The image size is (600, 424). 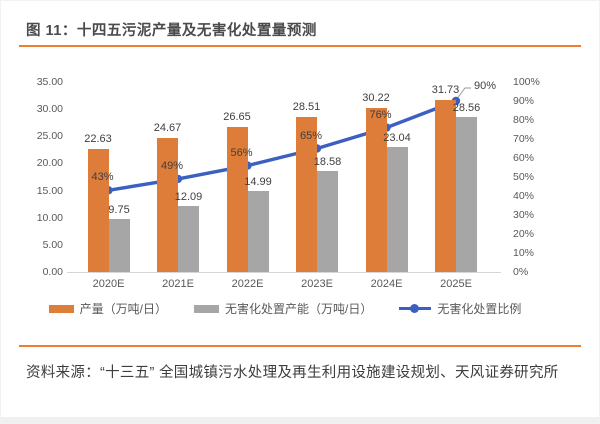 I want to click on production-value-label: 24.67, so click(x=167, y=128).